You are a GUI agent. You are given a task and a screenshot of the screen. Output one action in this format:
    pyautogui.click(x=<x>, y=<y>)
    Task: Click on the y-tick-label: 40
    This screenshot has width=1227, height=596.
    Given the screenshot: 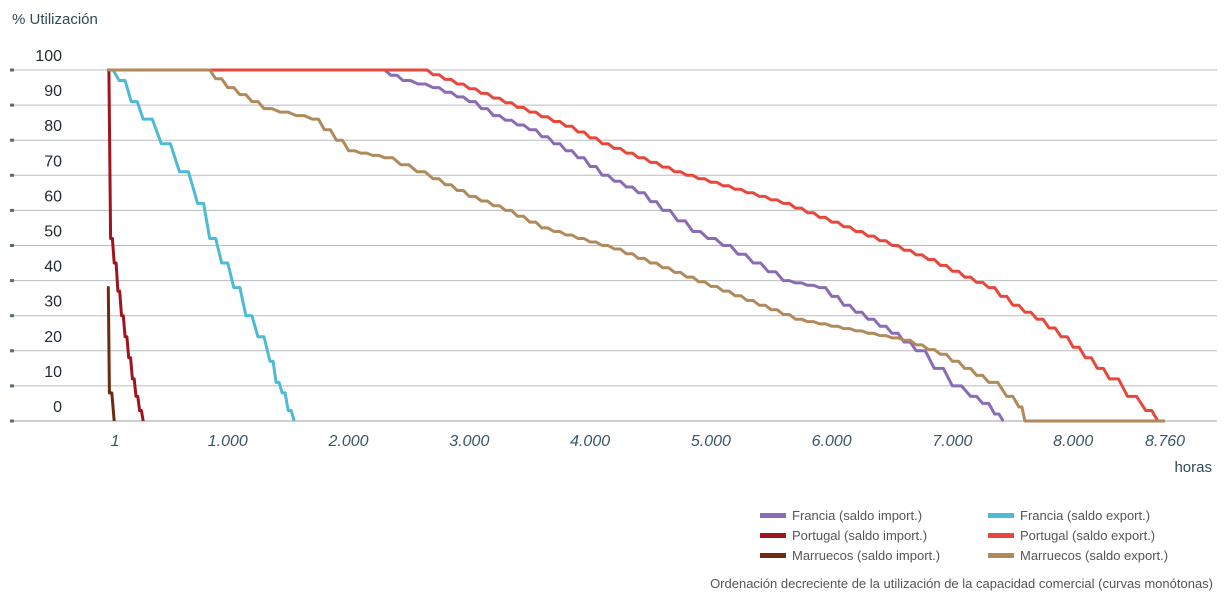 What is the action you would take?
    pyautogui.click(x=53, y=267)
    